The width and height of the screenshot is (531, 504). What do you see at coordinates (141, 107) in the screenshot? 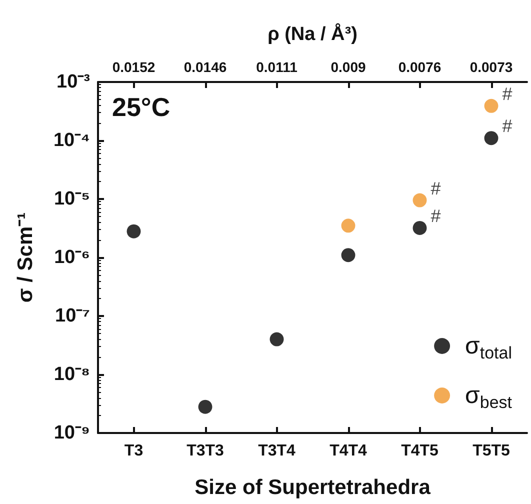
I see `annotation: 25°C` at bounding box center [141, 107].